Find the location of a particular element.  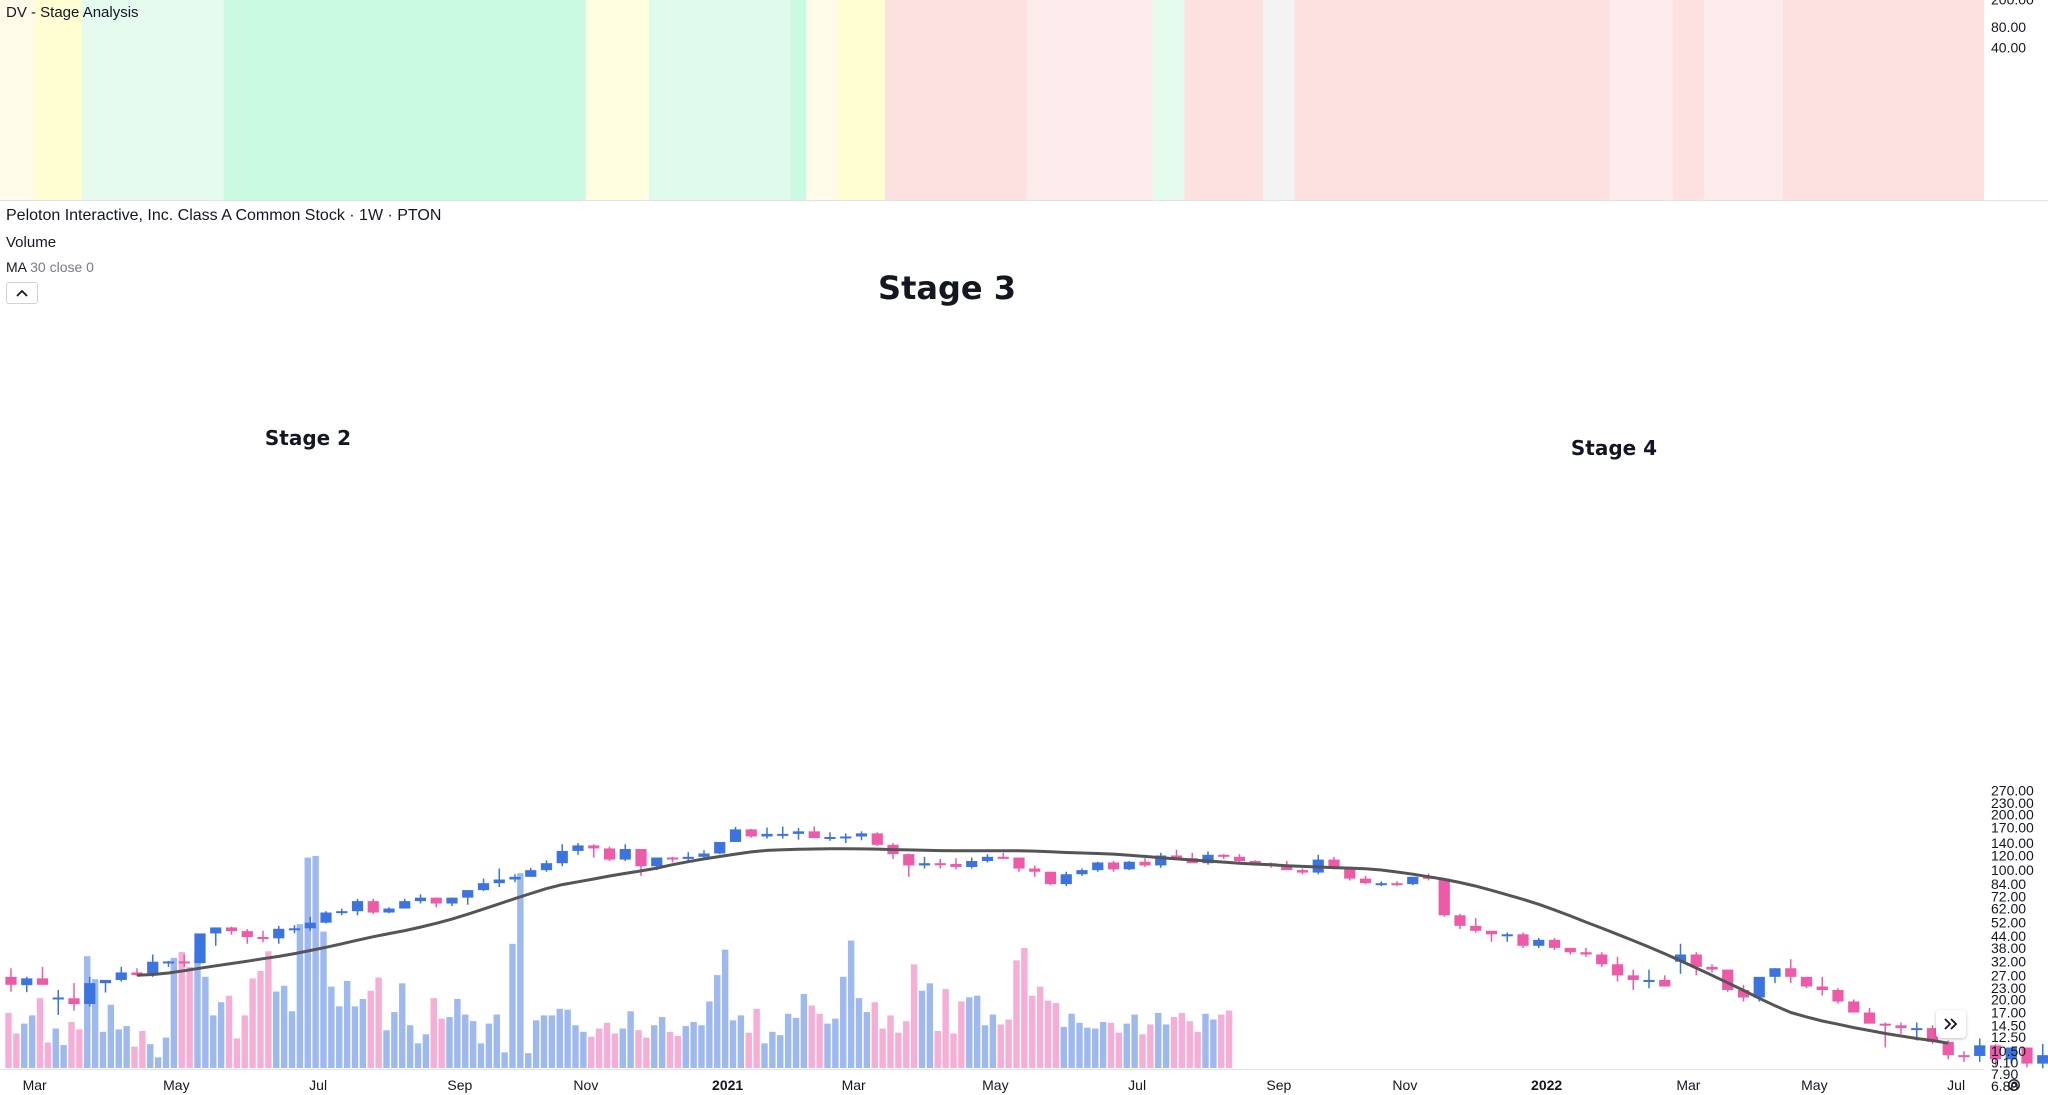

scroll-to-realtime-button is located at coordinates (1951, 1024).